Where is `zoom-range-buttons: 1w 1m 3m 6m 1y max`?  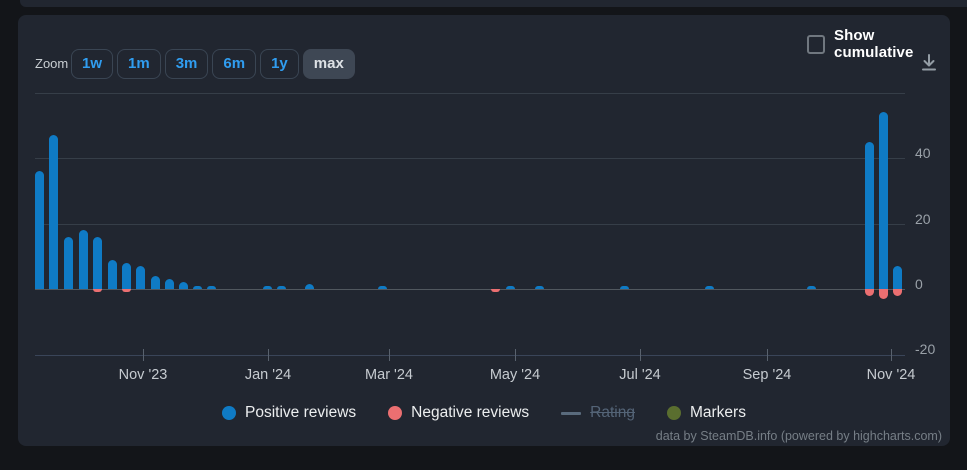 zoom-range-buttons: 1w 1m 3m 6m 1y max is located at coordinates (213, 64).